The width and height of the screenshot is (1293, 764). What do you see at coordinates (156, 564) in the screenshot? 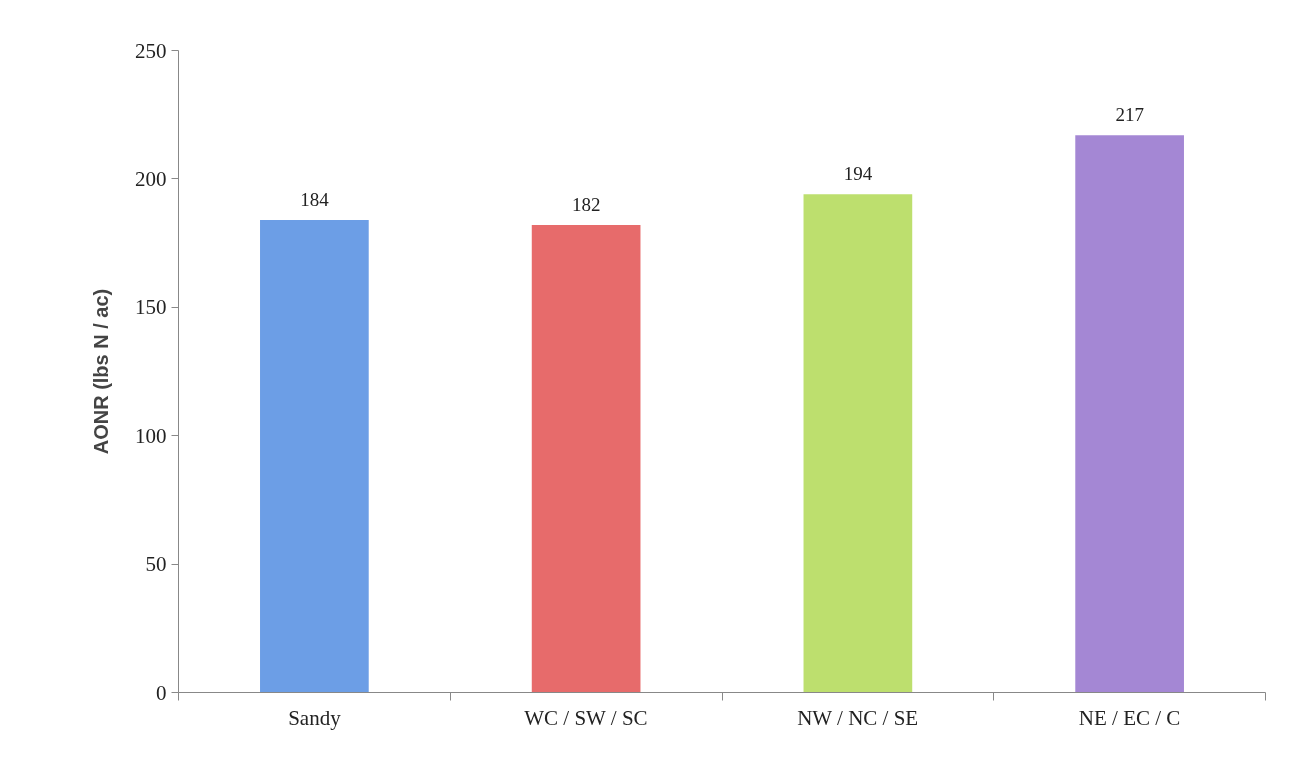
I see `y-tick-label: 50` at bounding box center [156, 564].